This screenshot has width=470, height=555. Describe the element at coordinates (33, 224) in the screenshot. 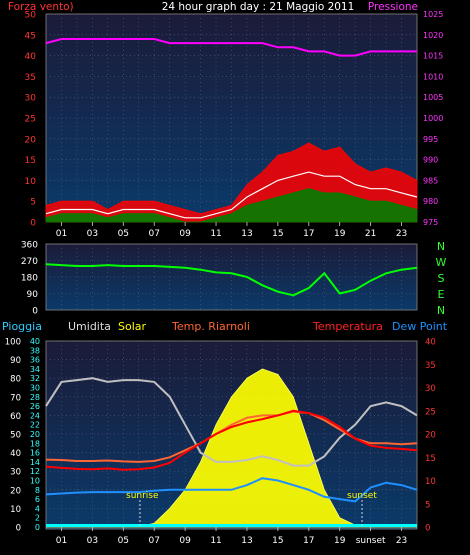

I see `wind-y-tick-label: 0` at that location.